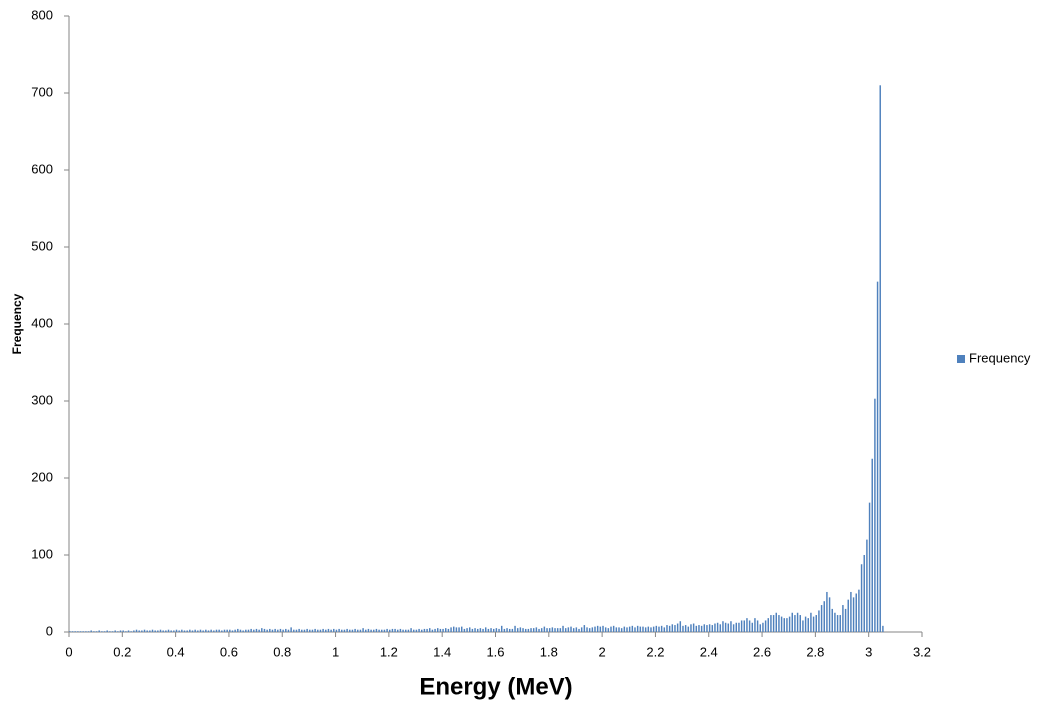 This screenshot has width=1051, height=704. I want to click on y-axis-title: Frequency, so click(17, 323).